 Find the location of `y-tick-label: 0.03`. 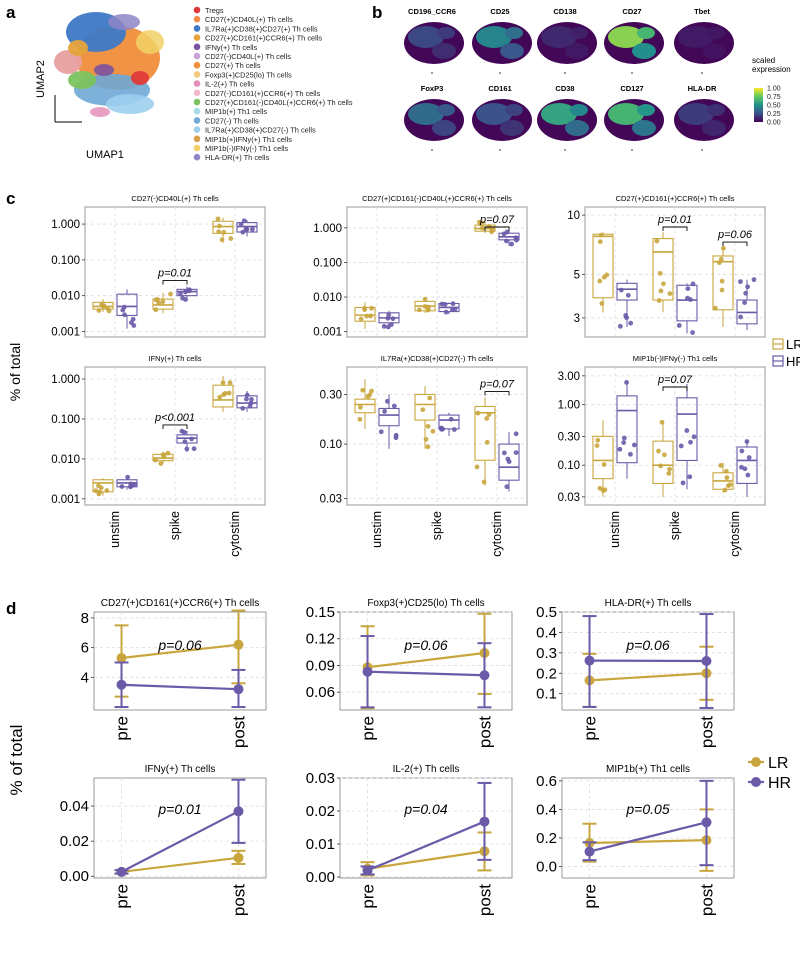

y-tick-label: 0.03 is located at coordinates (331, 500).